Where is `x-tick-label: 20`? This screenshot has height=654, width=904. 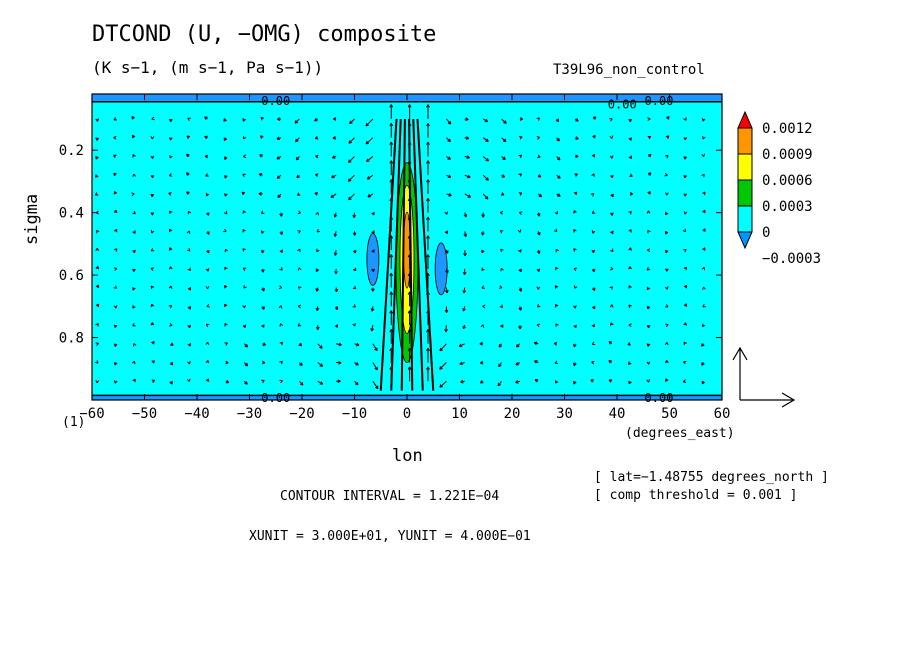 x-tick-label: 20 is located at coordinates (512, 414).